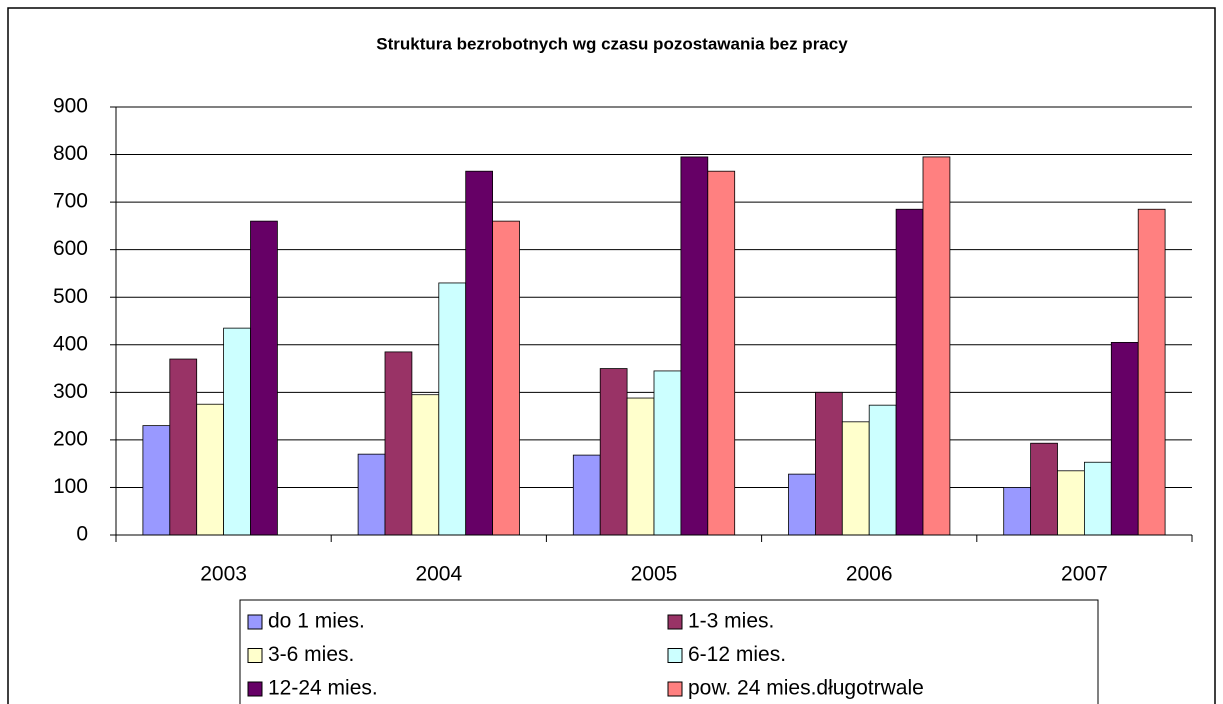 The width and height of the screenshot is (1223, 704). I want to click on legend-label: 6-12 mies., so click(737, 654).